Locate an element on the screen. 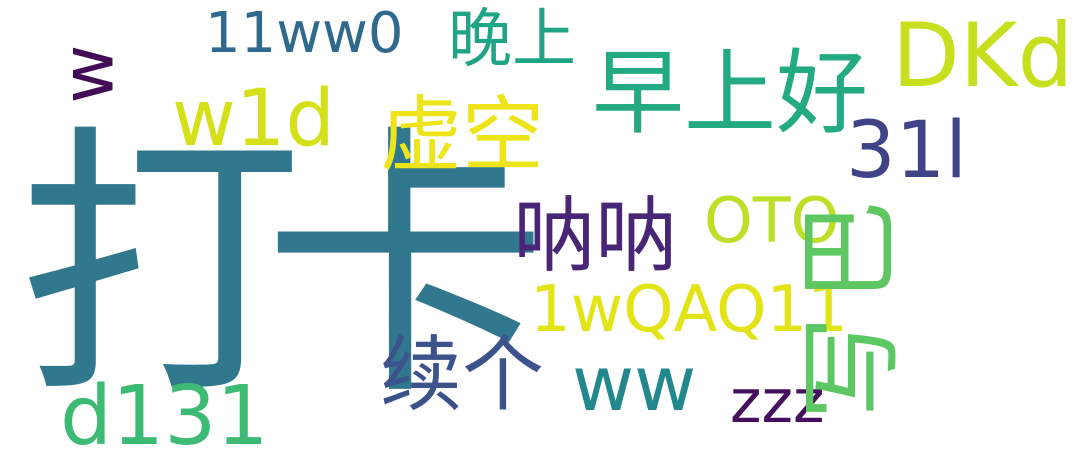 The width and height of the screenshot is (1080, 464). word-1wqaq11: 1wQAQ11 is located at coordinates (689, 310).